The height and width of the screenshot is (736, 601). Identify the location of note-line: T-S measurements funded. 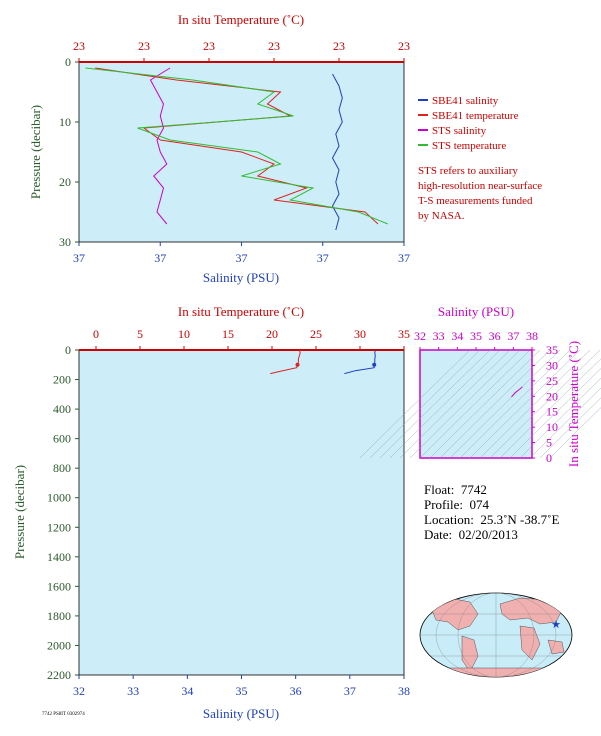
(475, 201).